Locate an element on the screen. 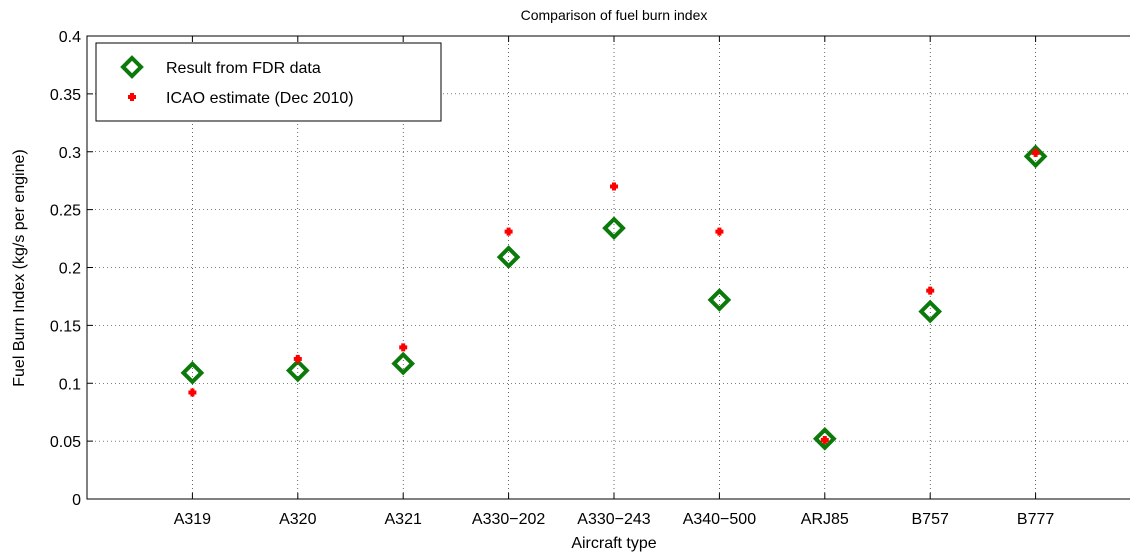  legend-marker-fdr is located at coordinates (132, 67).